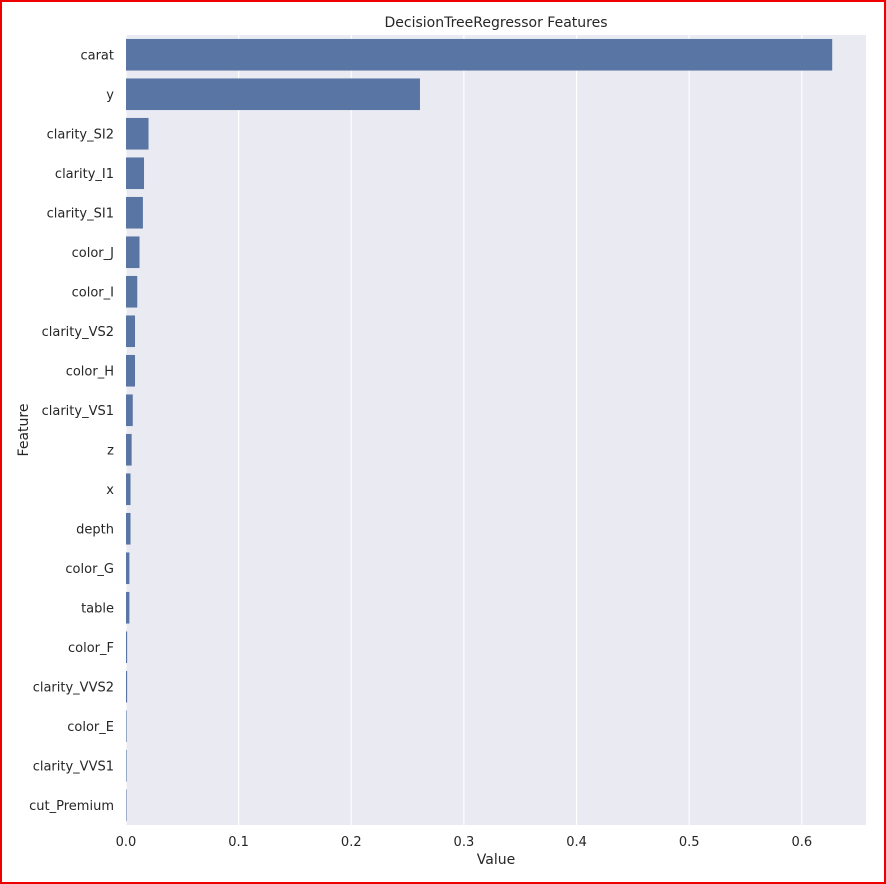  I want to click on y-tick-label: color_J, so click(93, 253).